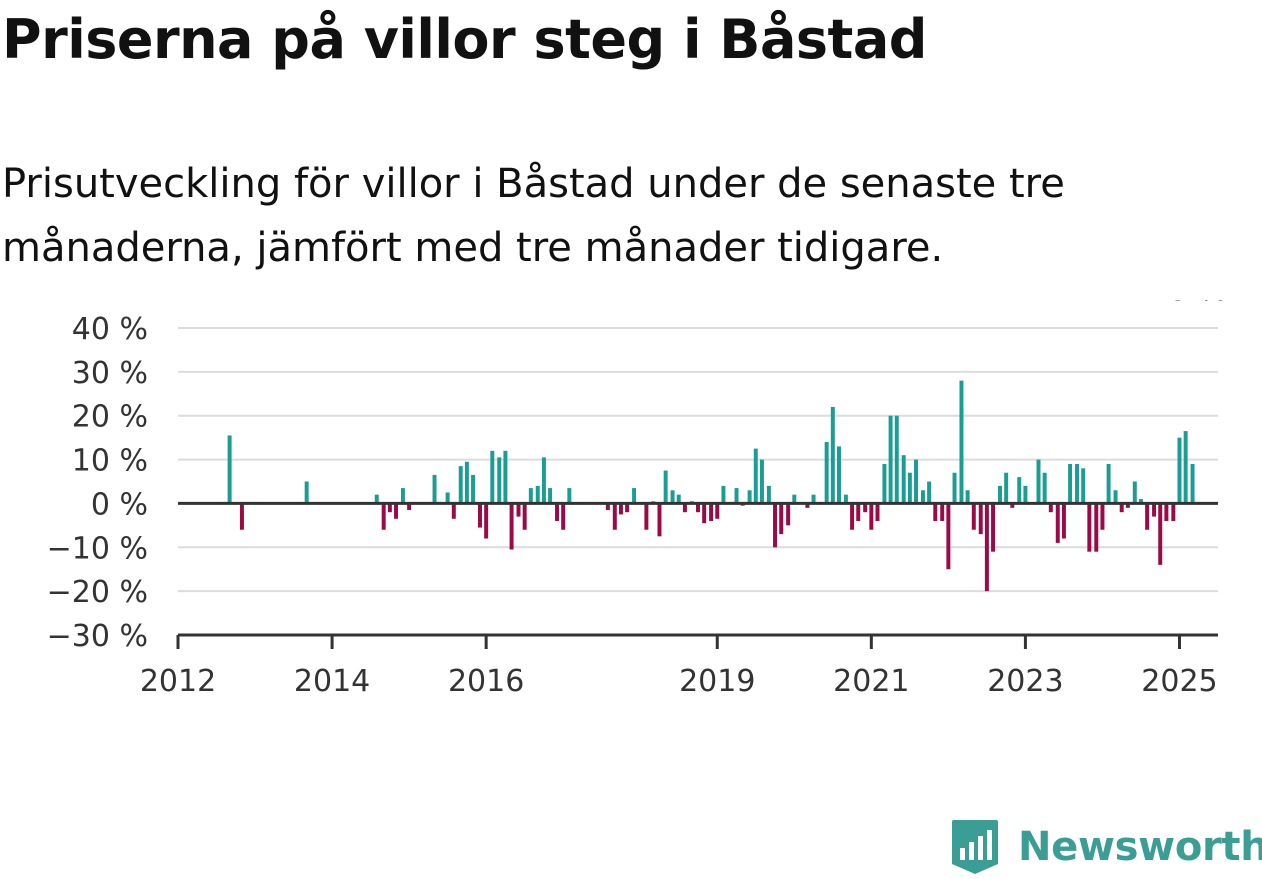 This screenshot has height=879, width=1262. Describe the element at coordinates (678, 642) in the screenshot. I see `x-ticks` at that location.